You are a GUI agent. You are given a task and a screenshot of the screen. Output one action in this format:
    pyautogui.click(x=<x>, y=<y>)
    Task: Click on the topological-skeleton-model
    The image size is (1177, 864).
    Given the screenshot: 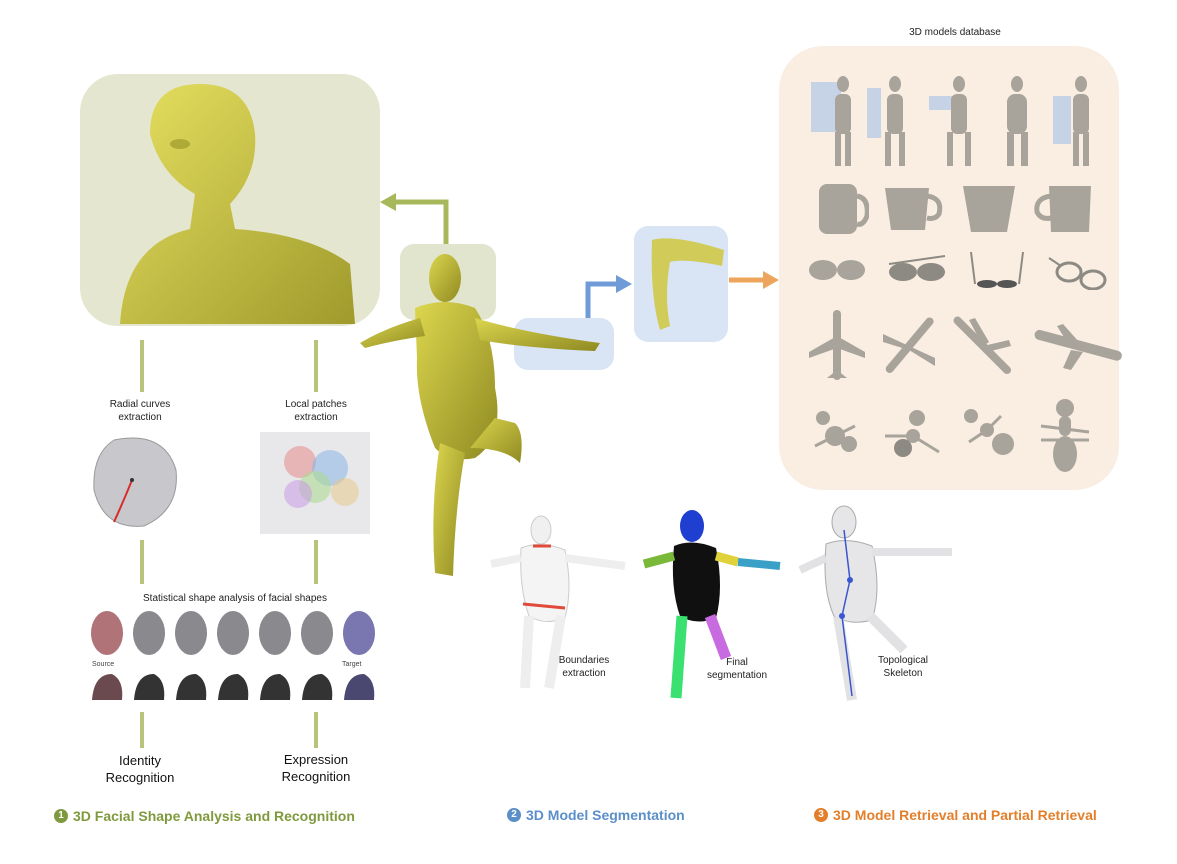 What is the action you would take?
    pyautogui.click(x=875, y=603)
    